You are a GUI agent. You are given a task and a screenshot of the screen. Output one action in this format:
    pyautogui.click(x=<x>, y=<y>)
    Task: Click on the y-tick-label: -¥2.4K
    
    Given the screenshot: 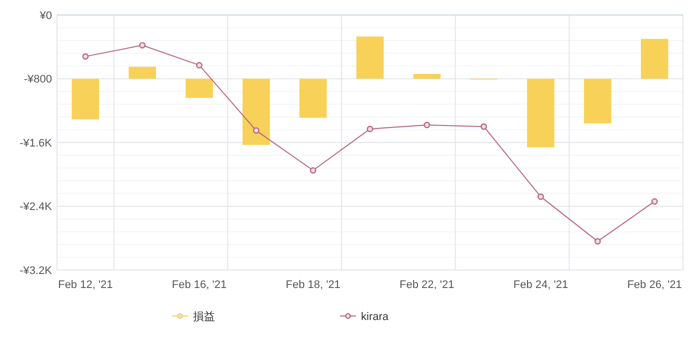 What is the action you would take?
    pyautogui.click(x=36, y=207)
    